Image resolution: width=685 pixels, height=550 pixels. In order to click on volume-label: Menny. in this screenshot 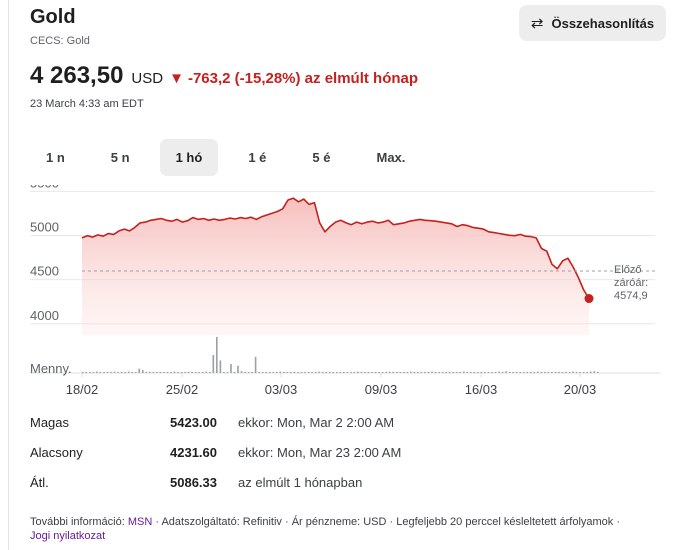, I will do `click(51, 368)`.